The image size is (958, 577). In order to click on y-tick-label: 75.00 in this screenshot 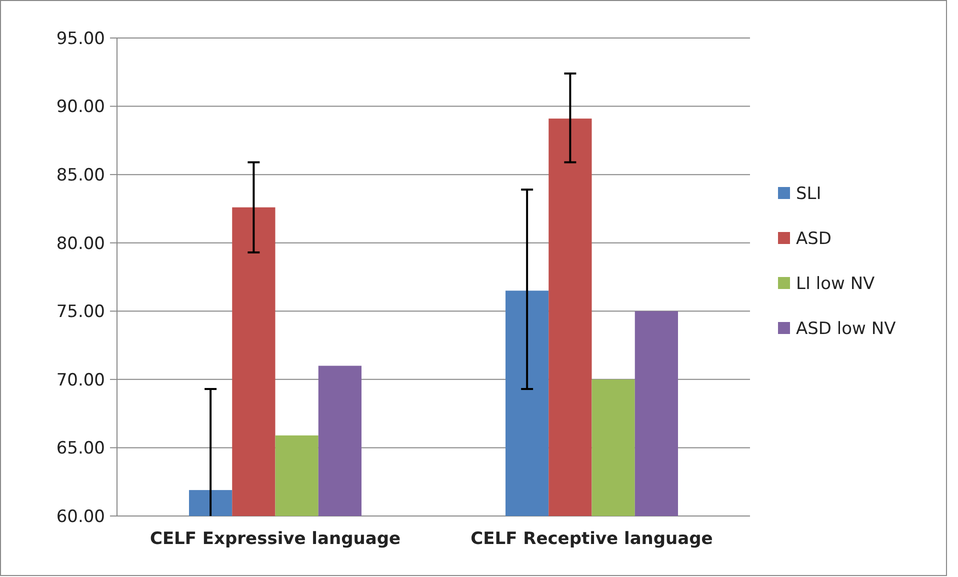, I will do `click(80, 312)`.